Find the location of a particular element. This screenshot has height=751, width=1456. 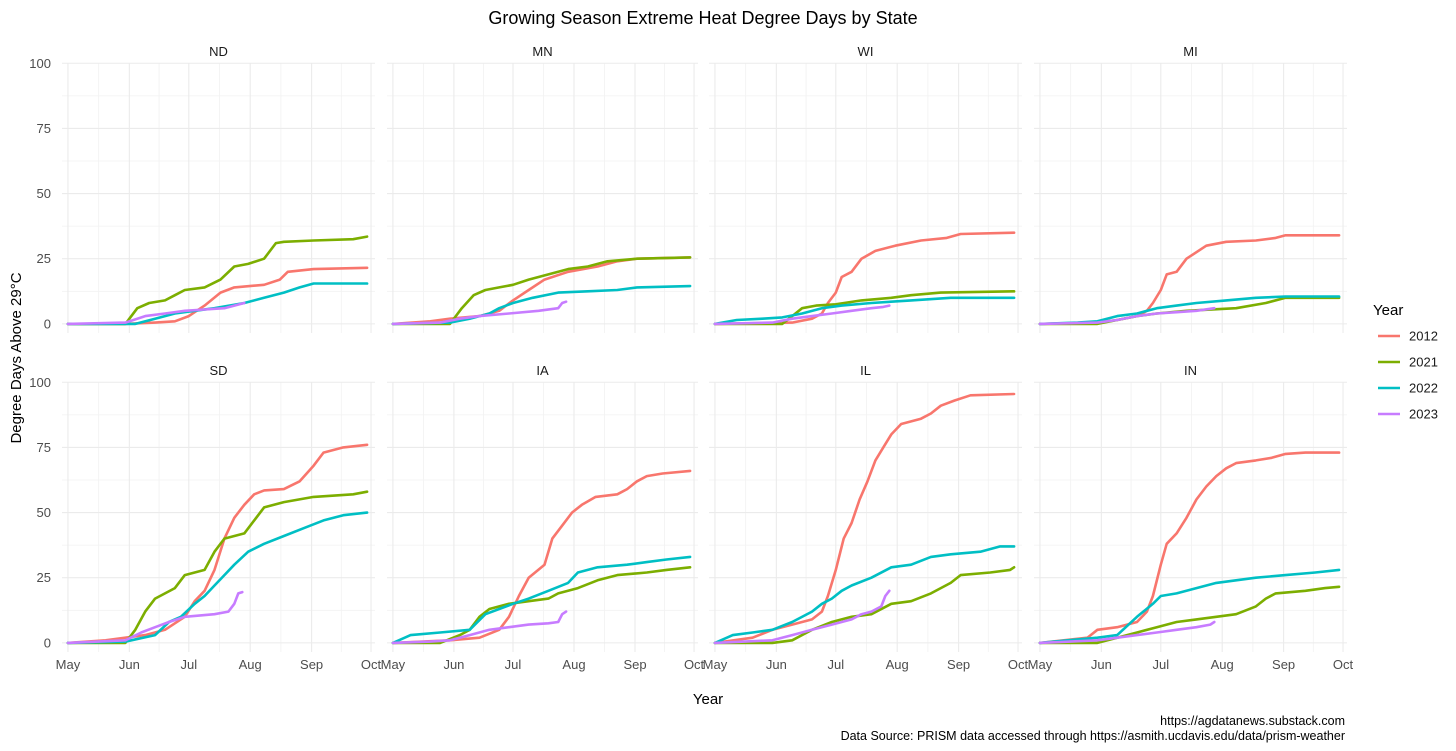

panel-label: IA is located at coordinates (542, 370).